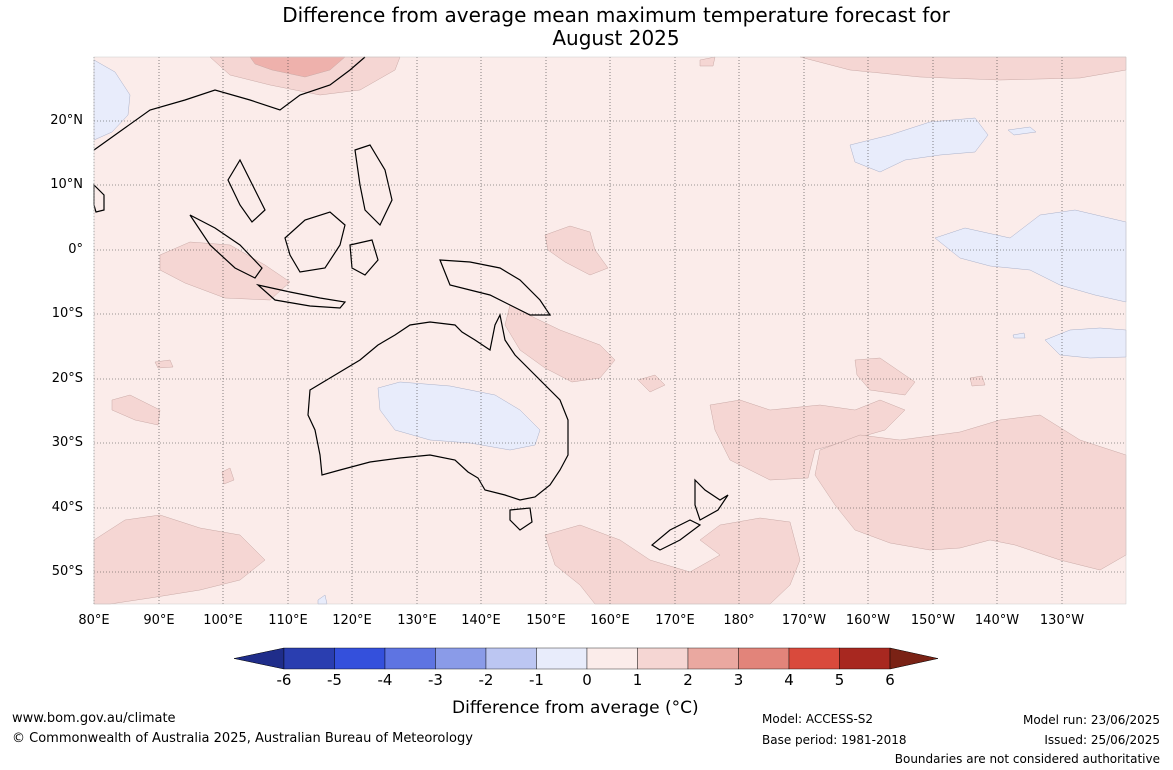 This screenshot has height=770, width=1173. I want to click on philippines-coastline, so click(373, 185).